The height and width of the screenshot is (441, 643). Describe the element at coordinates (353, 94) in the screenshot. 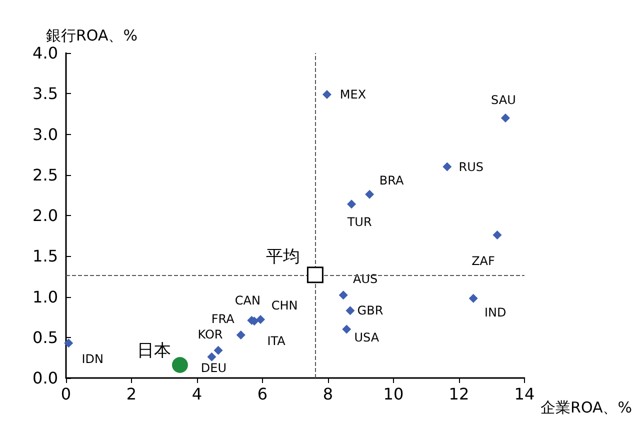

I see `annotation: MEX` at that location.